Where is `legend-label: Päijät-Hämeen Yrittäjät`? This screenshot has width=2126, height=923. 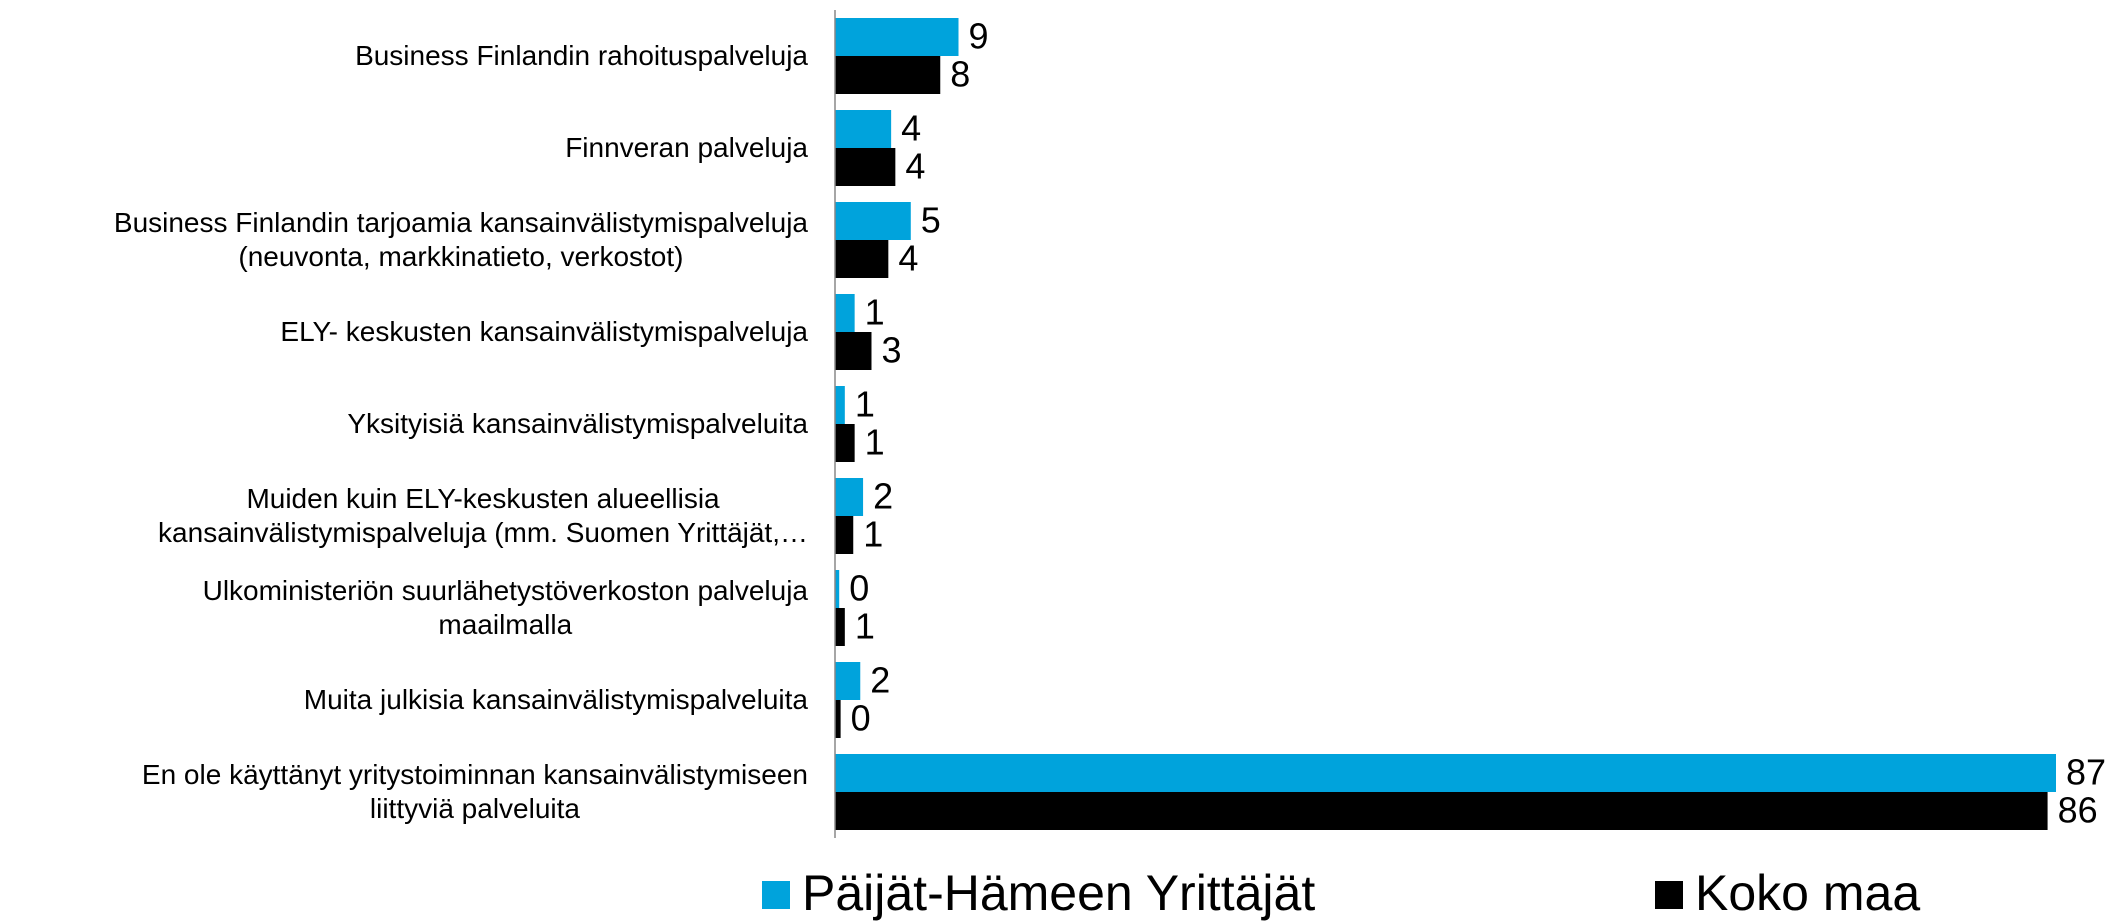 legend-label: Päijät-Hämeen Yrittäjät is located at coordinates (1058, 893).